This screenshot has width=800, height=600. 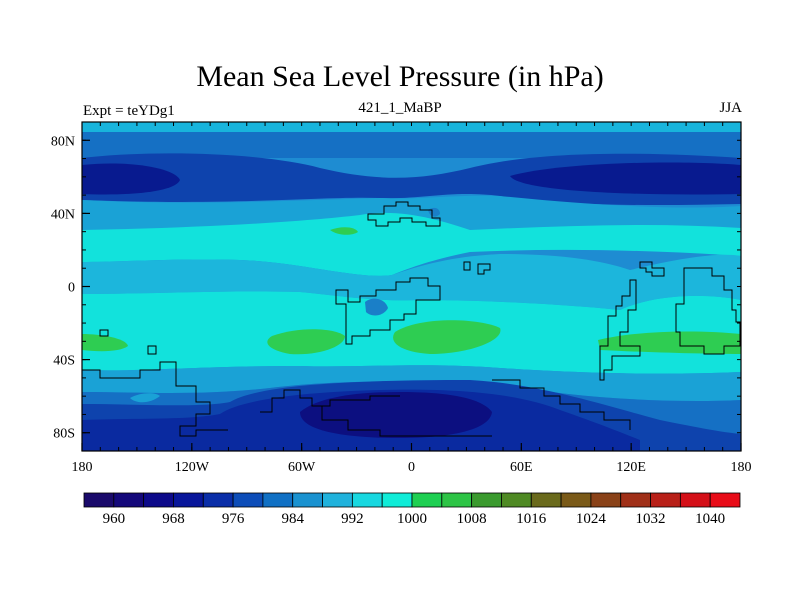 What do you see at coordinates (302, 467) in the screenshot?
I see `x-tick-label: 60W` at bounding box center [302, 467].